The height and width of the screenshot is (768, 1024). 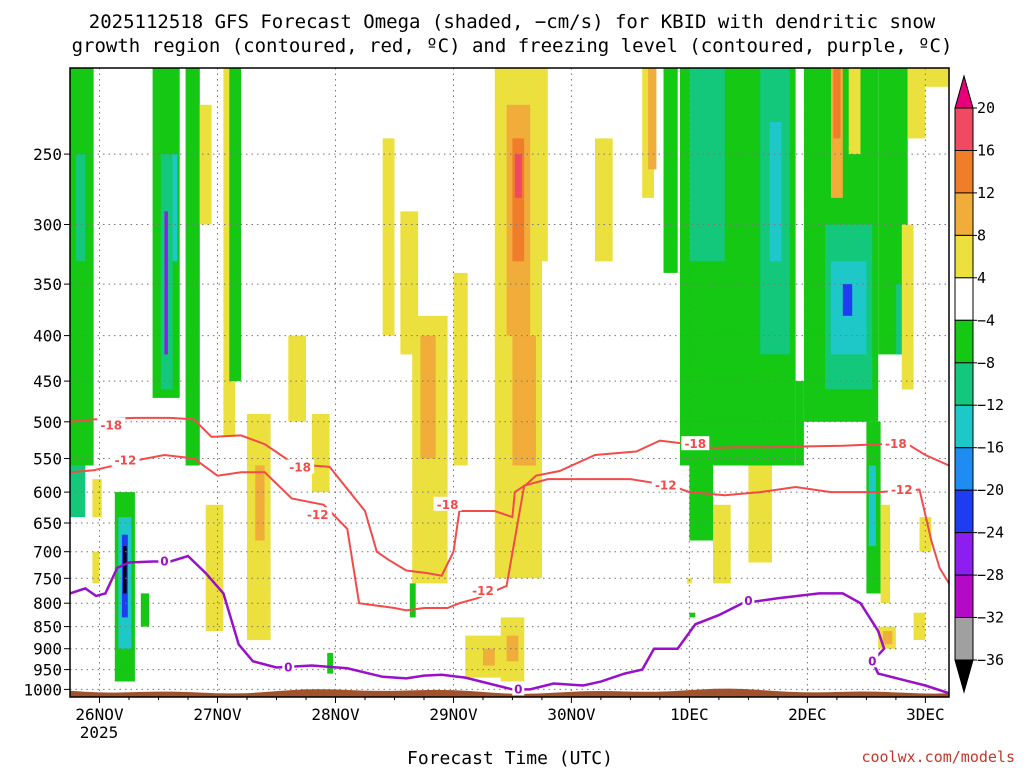 I want to click on contour-label-14: 0, so click(x=872, y=661).